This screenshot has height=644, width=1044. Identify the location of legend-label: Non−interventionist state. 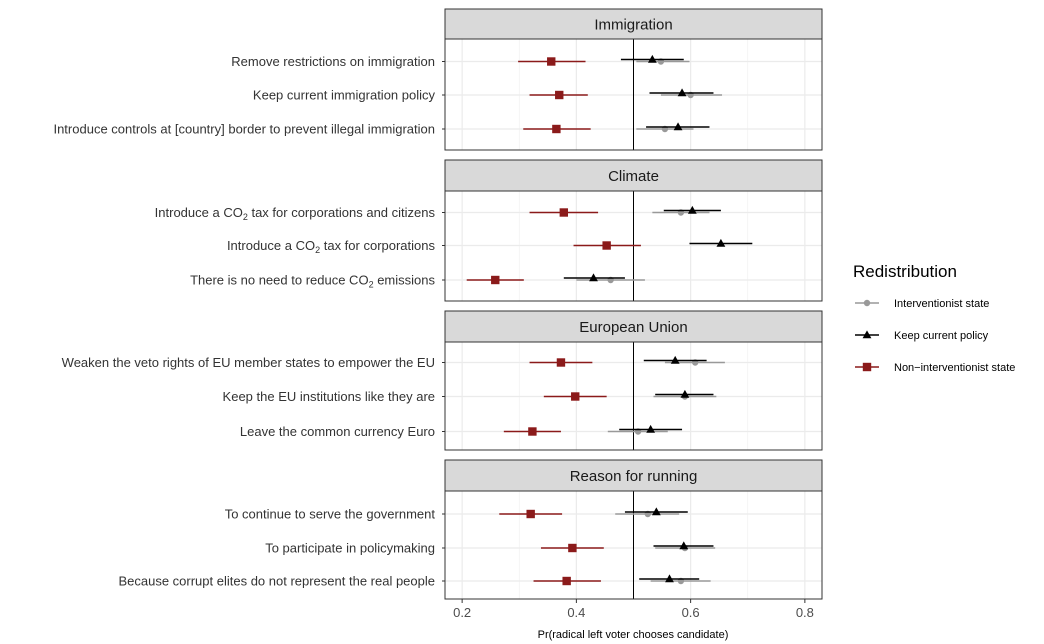
(954, 368).